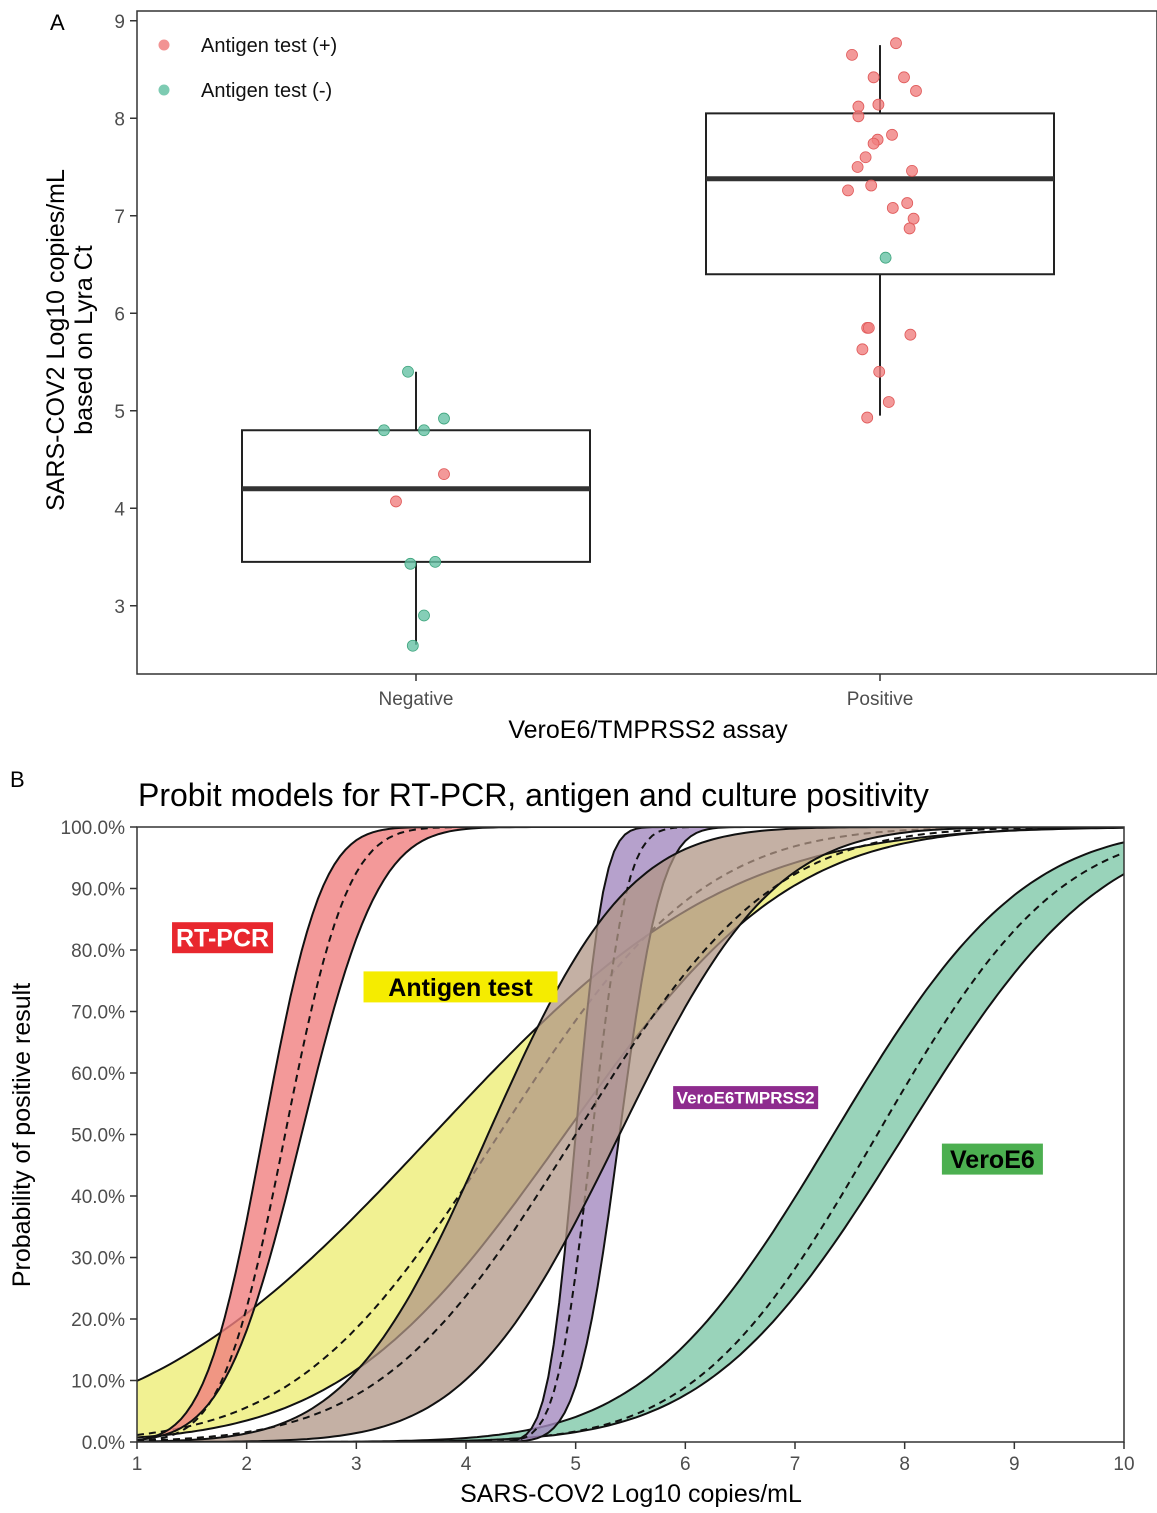  Describe the element at coordinates (98, 1197) in the screenshot. I see `y-tick-label: 40.0%` at that location.